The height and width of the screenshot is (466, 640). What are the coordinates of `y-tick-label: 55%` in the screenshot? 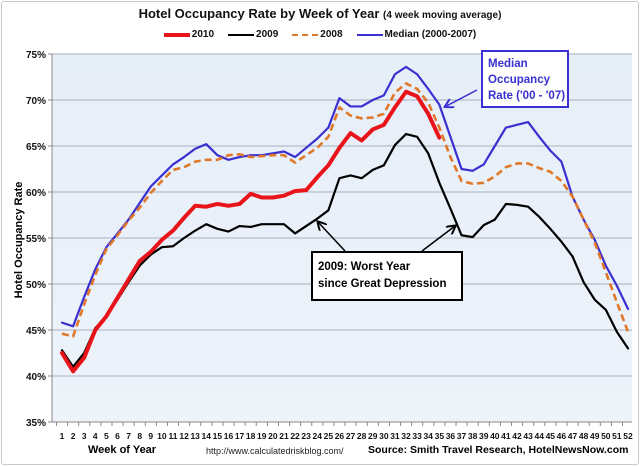 It's located at (36, 239).